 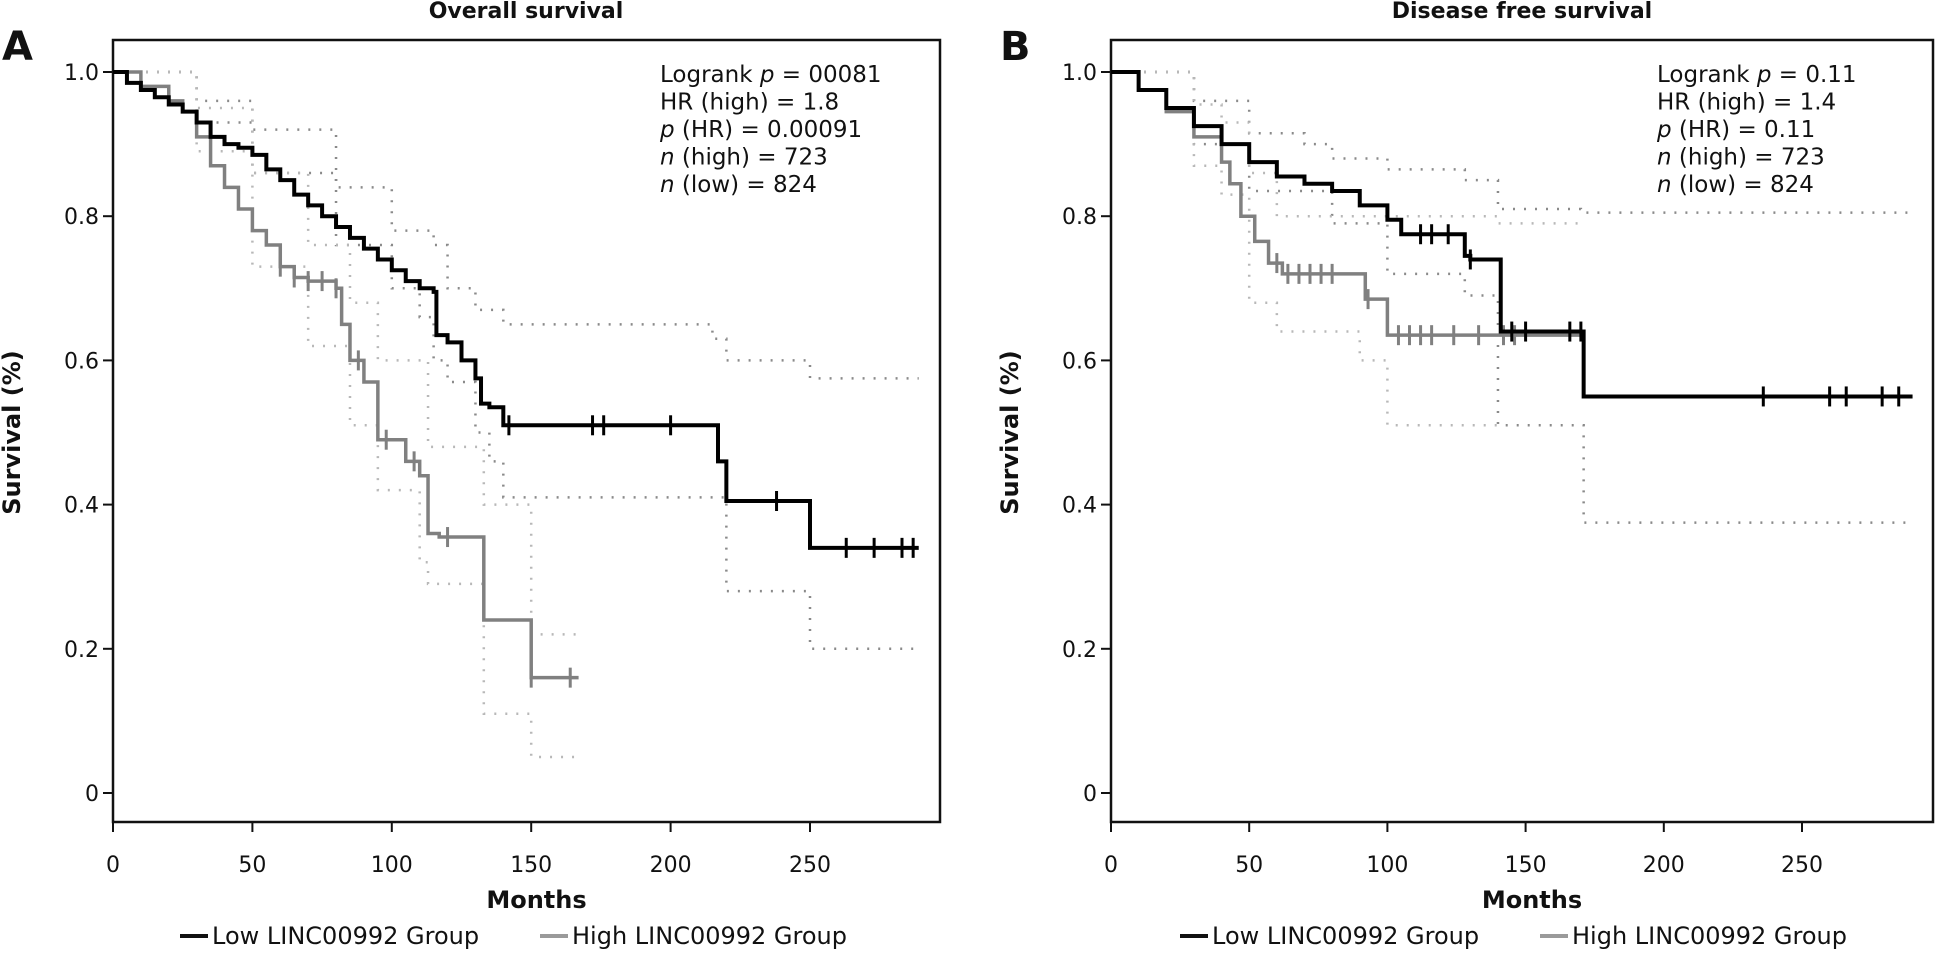 I want to click on panel-letter: A, so click(x=17, y=47).